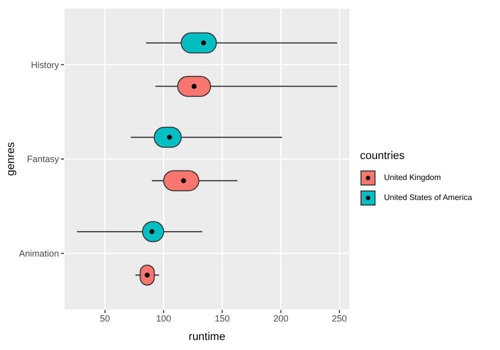 The width and height of the screenshot is (500, 350). What do you see at coordinates (45, 65) in the screenshot?
I see `y-tick-label: History` at bounding box center [45, 65].